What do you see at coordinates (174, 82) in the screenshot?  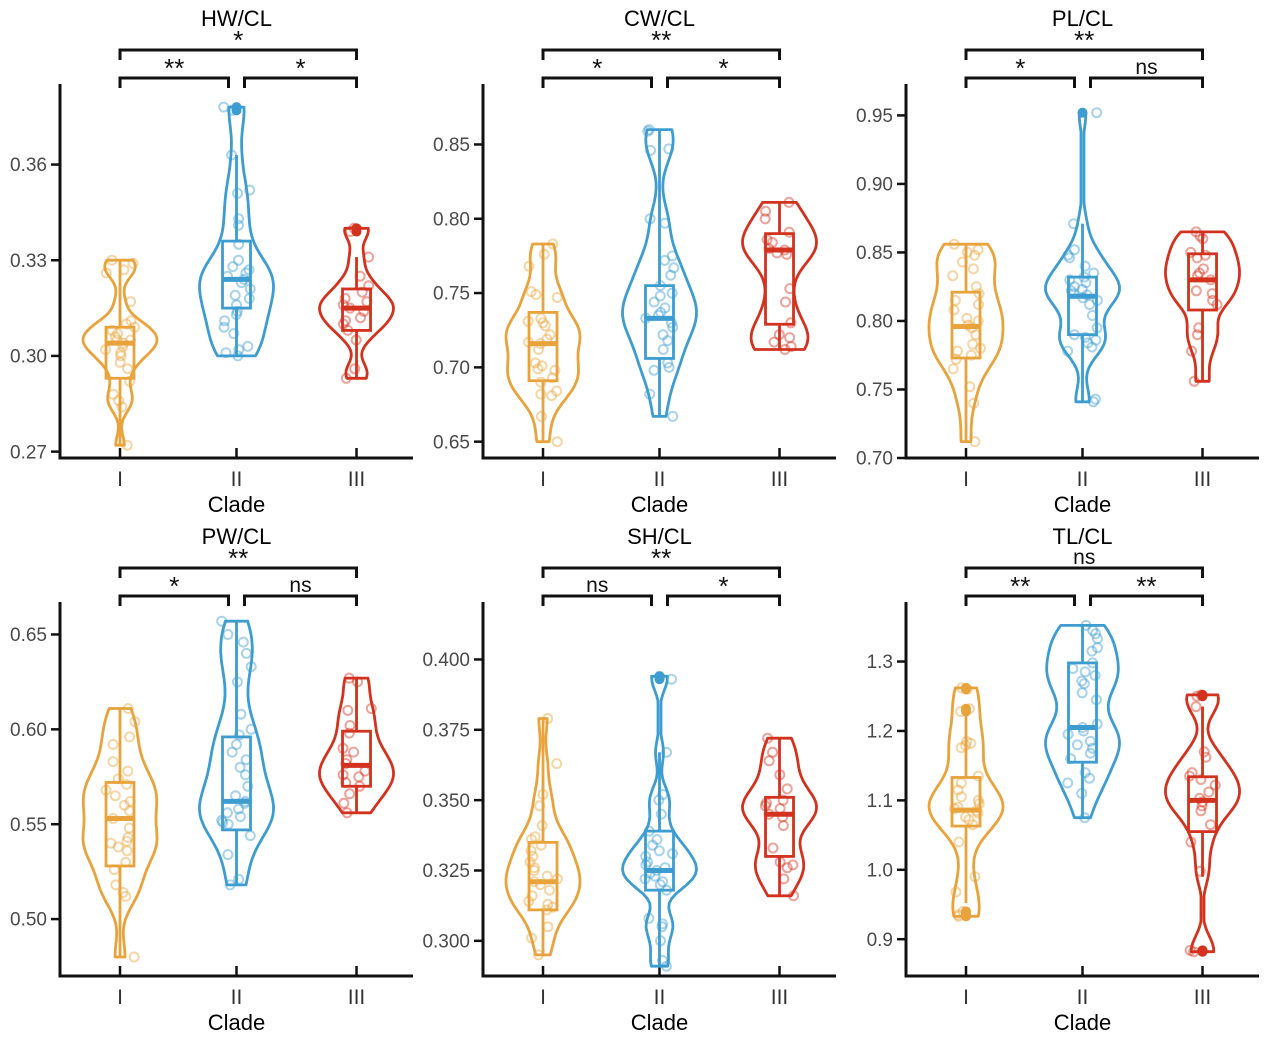 I see `bracket-I-II` at bounding box center [174, 82].